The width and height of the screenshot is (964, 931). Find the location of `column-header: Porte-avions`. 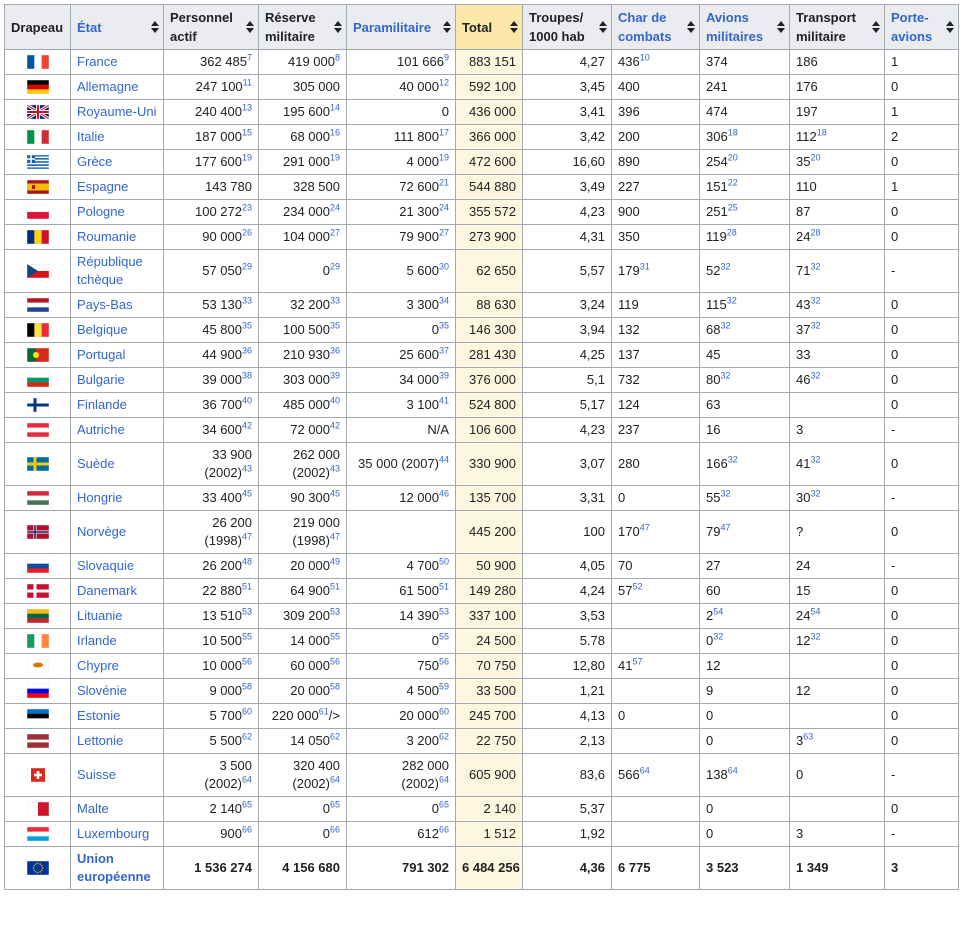

column-header: Porte-avions is located at coordinates (921, 27).